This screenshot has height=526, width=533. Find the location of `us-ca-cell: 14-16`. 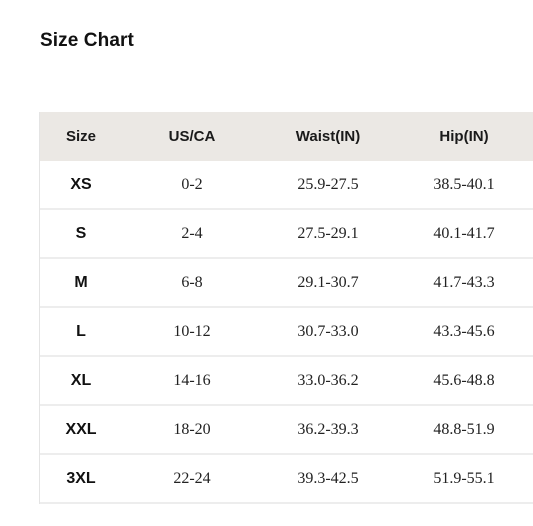

us-ca-cell: 14-16 is located at coordinates (192, 380).